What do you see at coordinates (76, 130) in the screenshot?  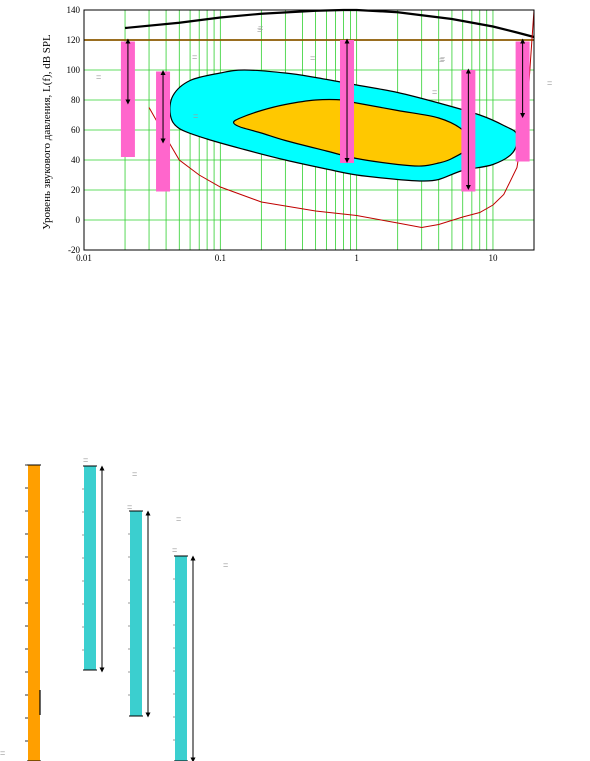 I see `y-tick-label: 60` at bounding box center [76, 130].